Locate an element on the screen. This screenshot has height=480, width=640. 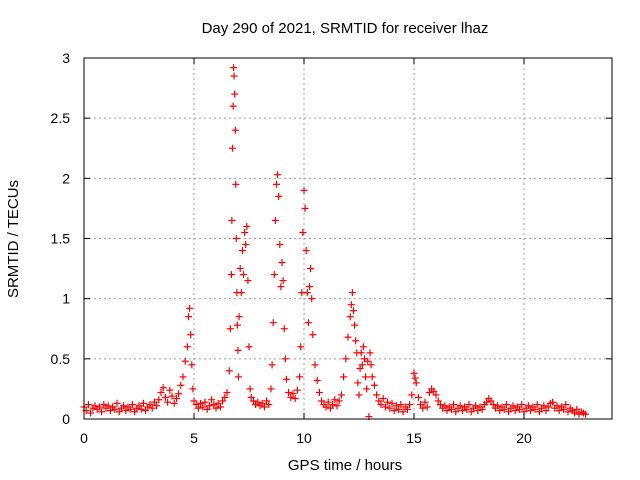
y-tick-label: 3 is located at coordinates (66, 58).